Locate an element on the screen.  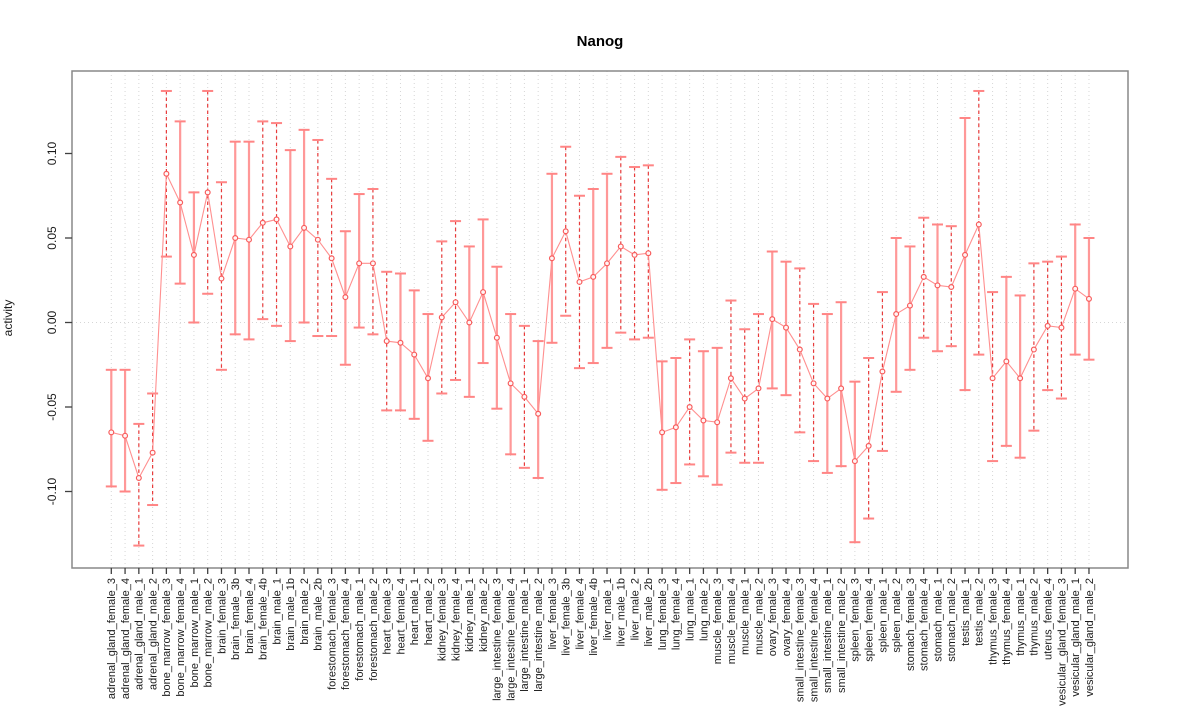
svg-text: heart_male_2 is located at coordinates (429, 611).